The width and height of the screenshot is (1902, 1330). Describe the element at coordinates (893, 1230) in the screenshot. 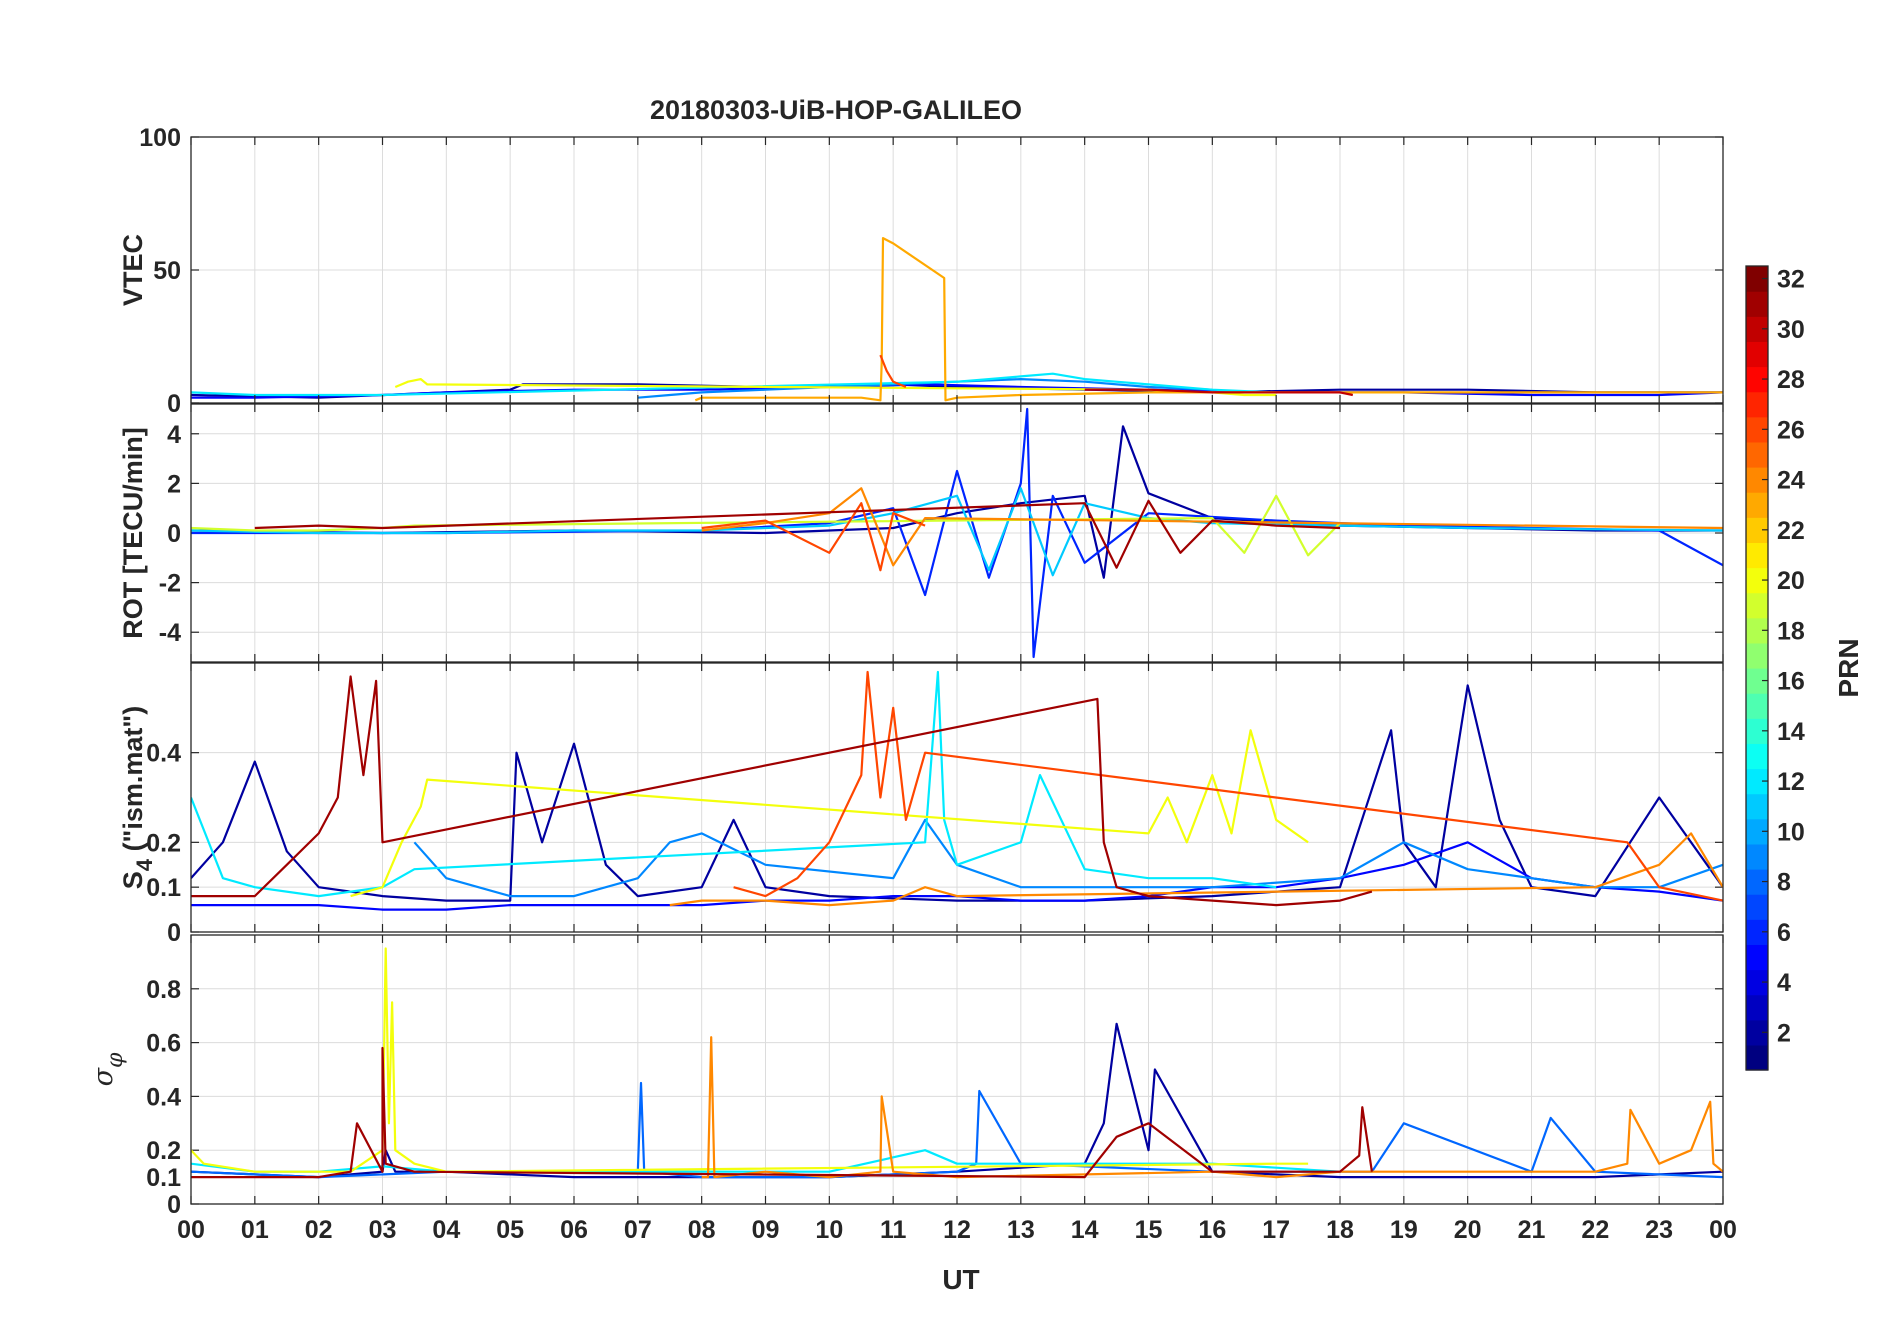

I see `x-tick-label: 11` at that location.